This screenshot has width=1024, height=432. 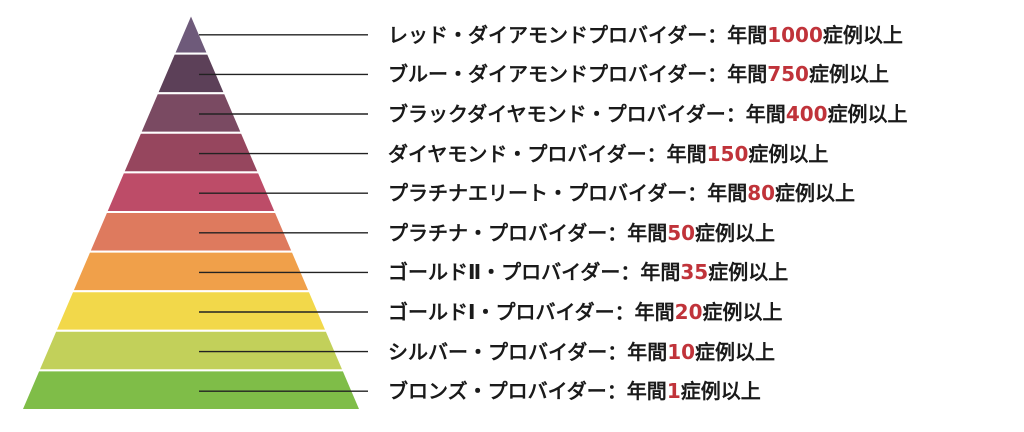 I want to click on tier-label-7: ゴールドⅡ・プロバイダー：年間35症例以上, so click(x=588, y=272).